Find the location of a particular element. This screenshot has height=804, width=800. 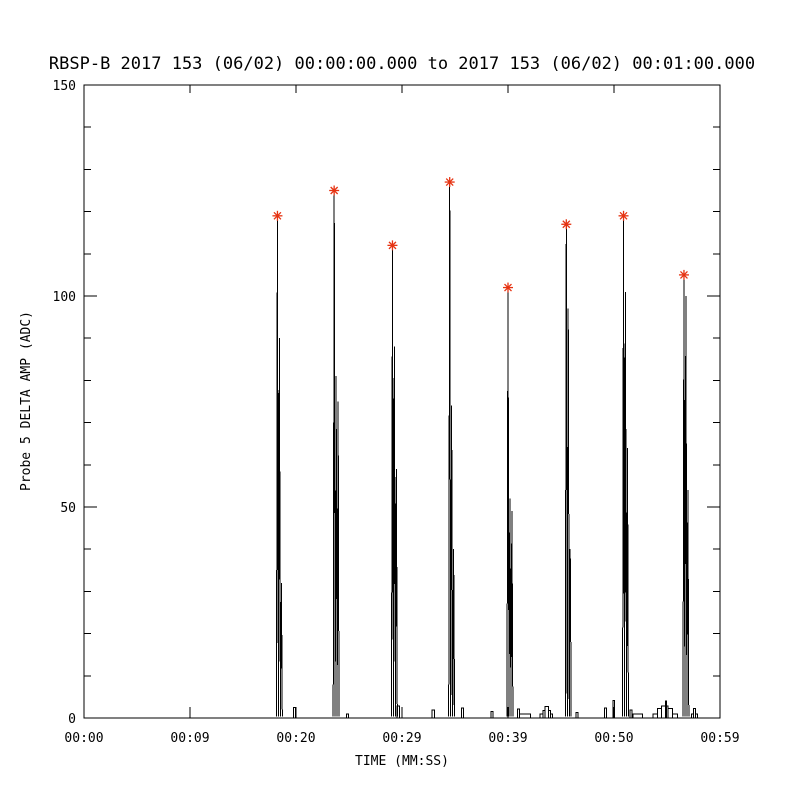

y-tick-label: 150 is located at coordinates (64, 86).